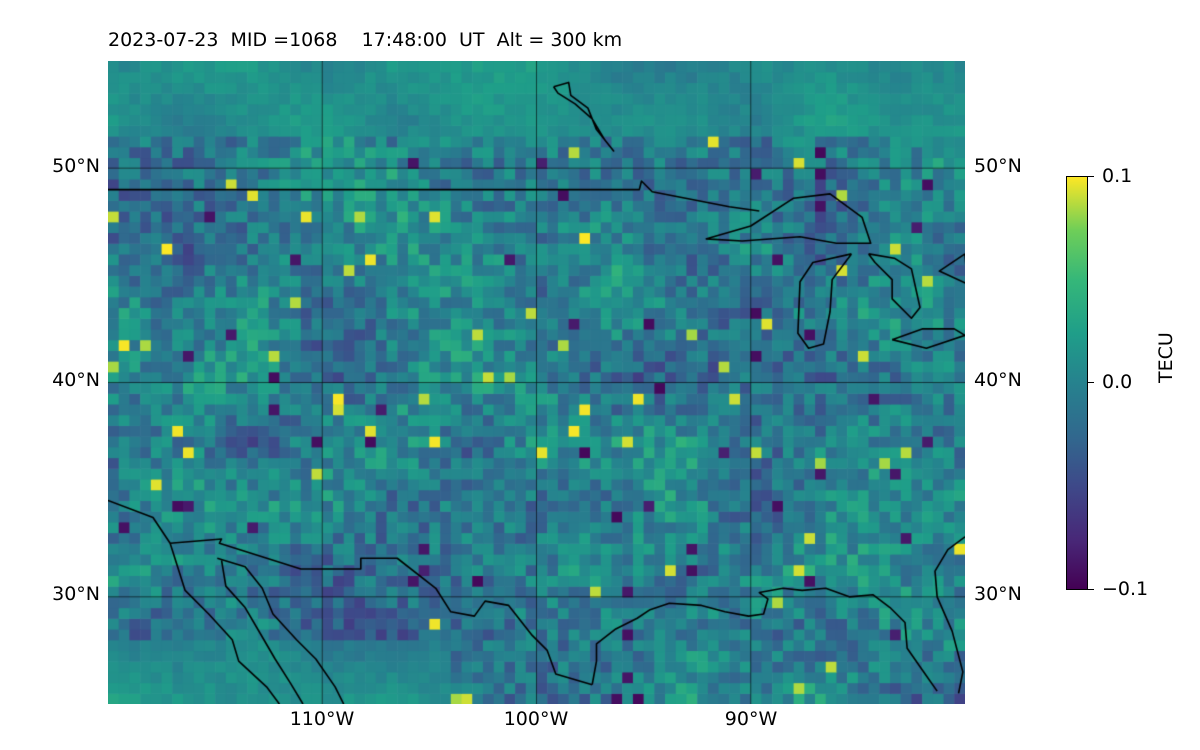 Image resolution: width=1200 pixels, height=750 pixels. Describe the element at coordinates (76, 594) in the screenshot. I see `lat-label-left-30: 30°N` at that location.